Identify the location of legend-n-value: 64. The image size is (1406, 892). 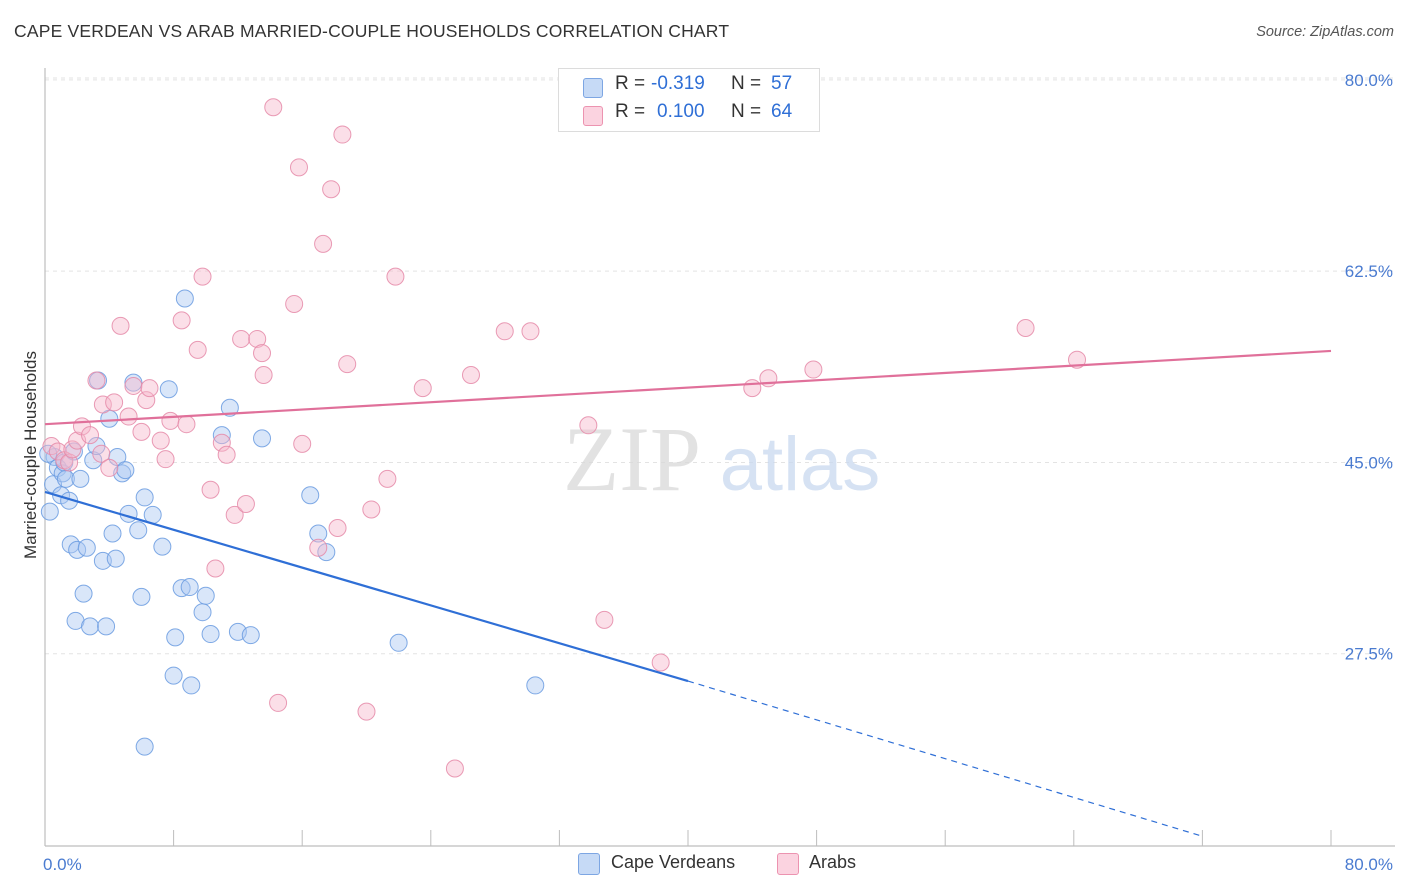
(782, 111).